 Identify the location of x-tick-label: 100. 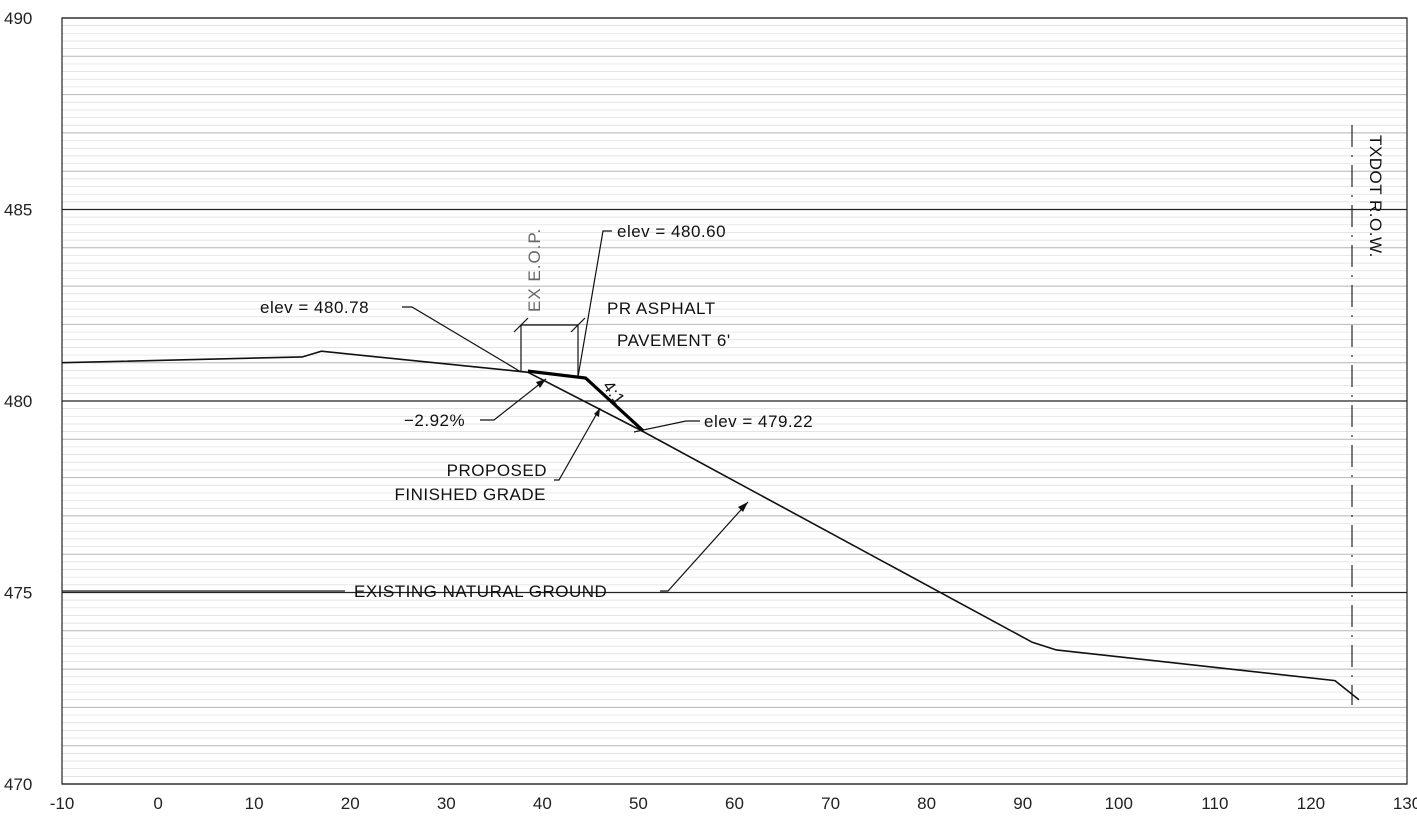
(1119, 803).